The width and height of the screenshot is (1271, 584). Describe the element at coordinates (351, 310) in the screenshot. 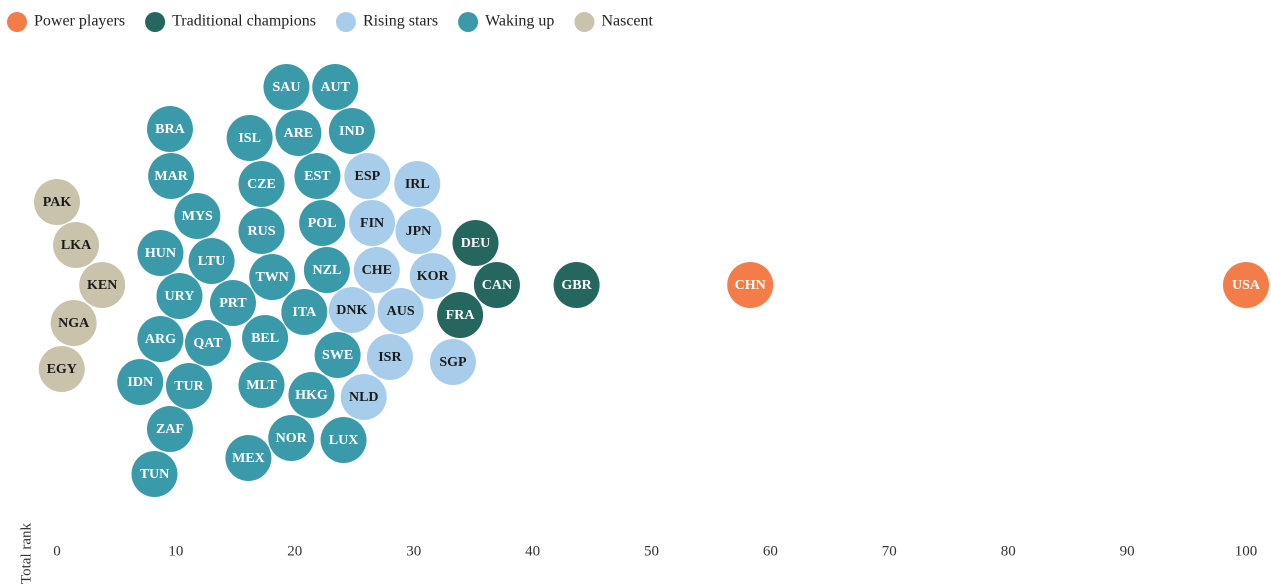

I see `bubble-label: DNK` at that location.